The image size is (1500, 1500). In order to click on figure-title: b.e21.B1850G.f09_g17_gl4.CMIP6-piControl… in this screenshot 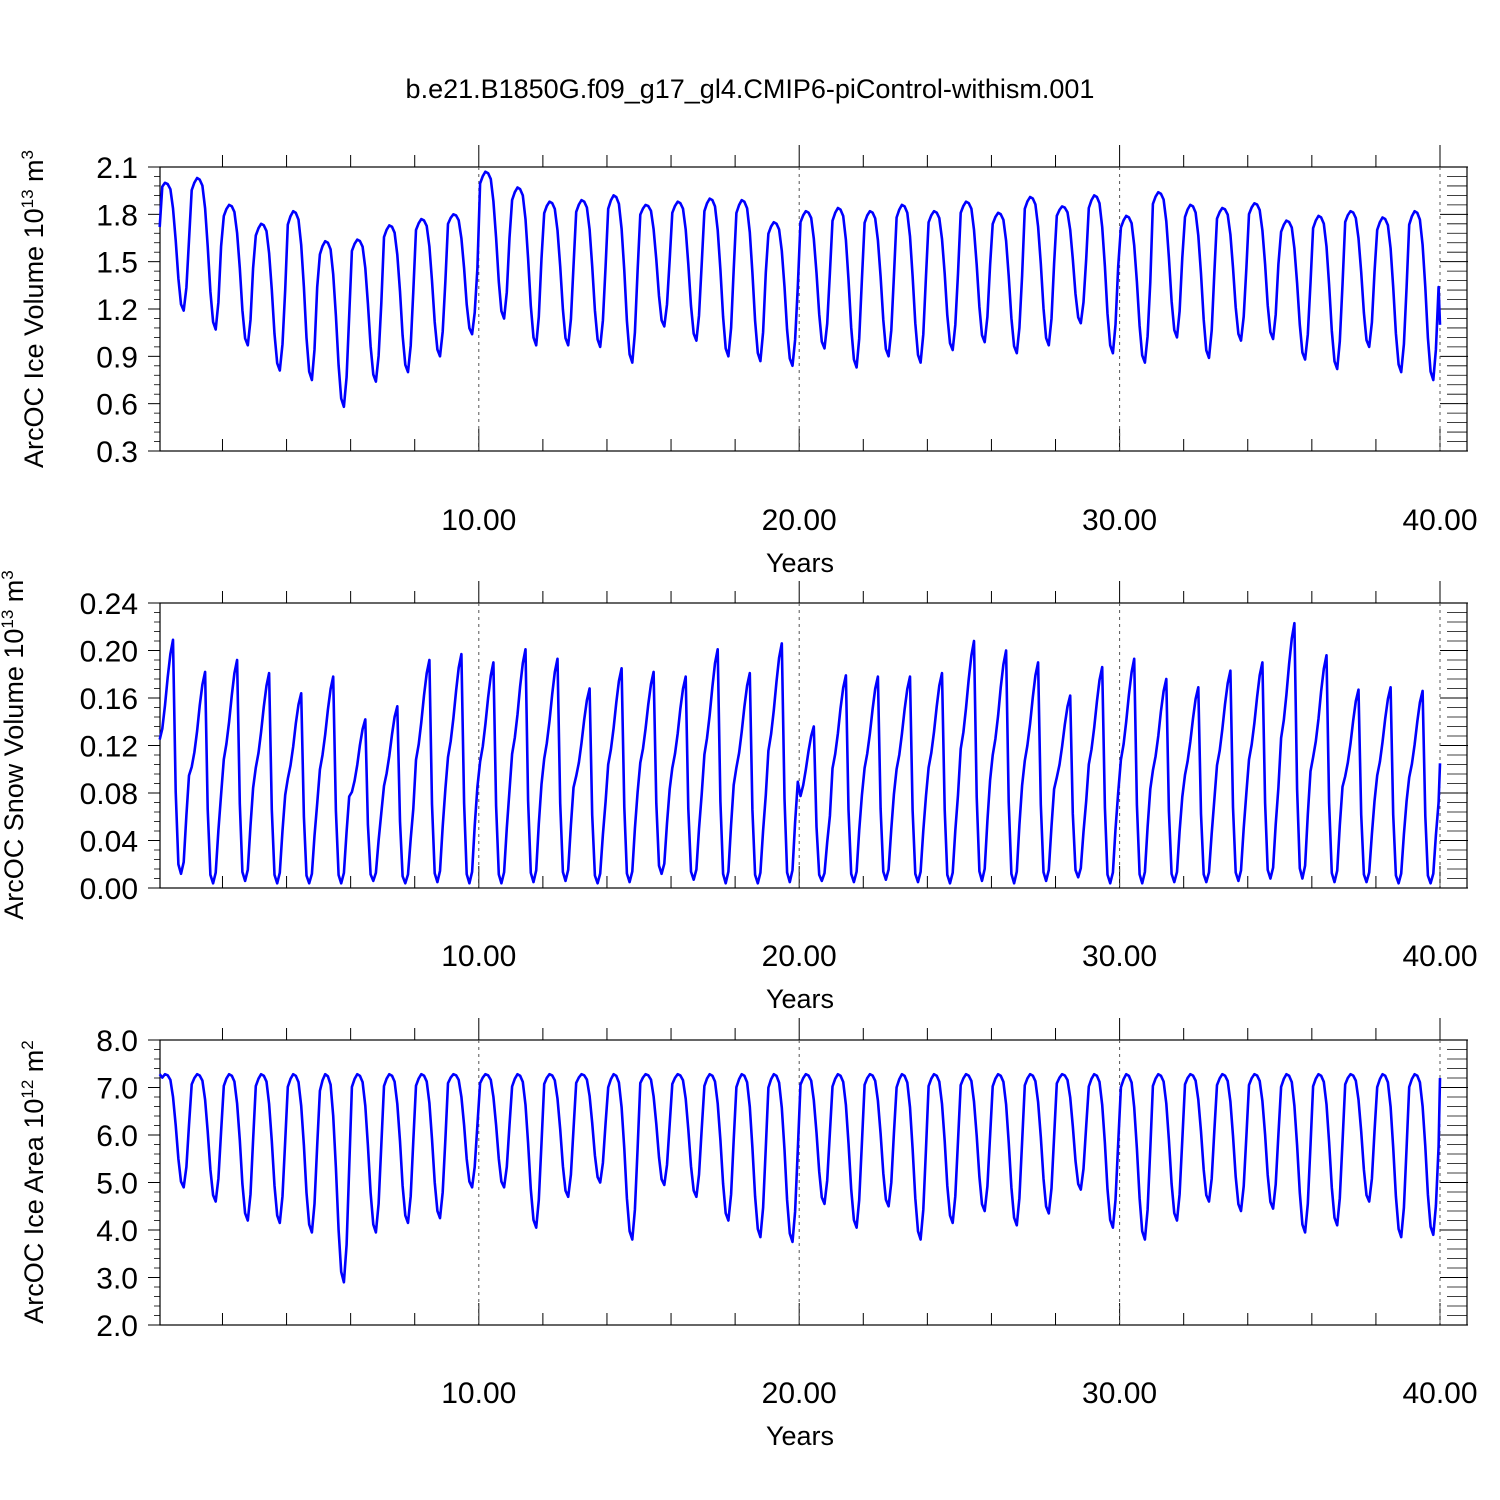, I will do `click(750, 89)`.